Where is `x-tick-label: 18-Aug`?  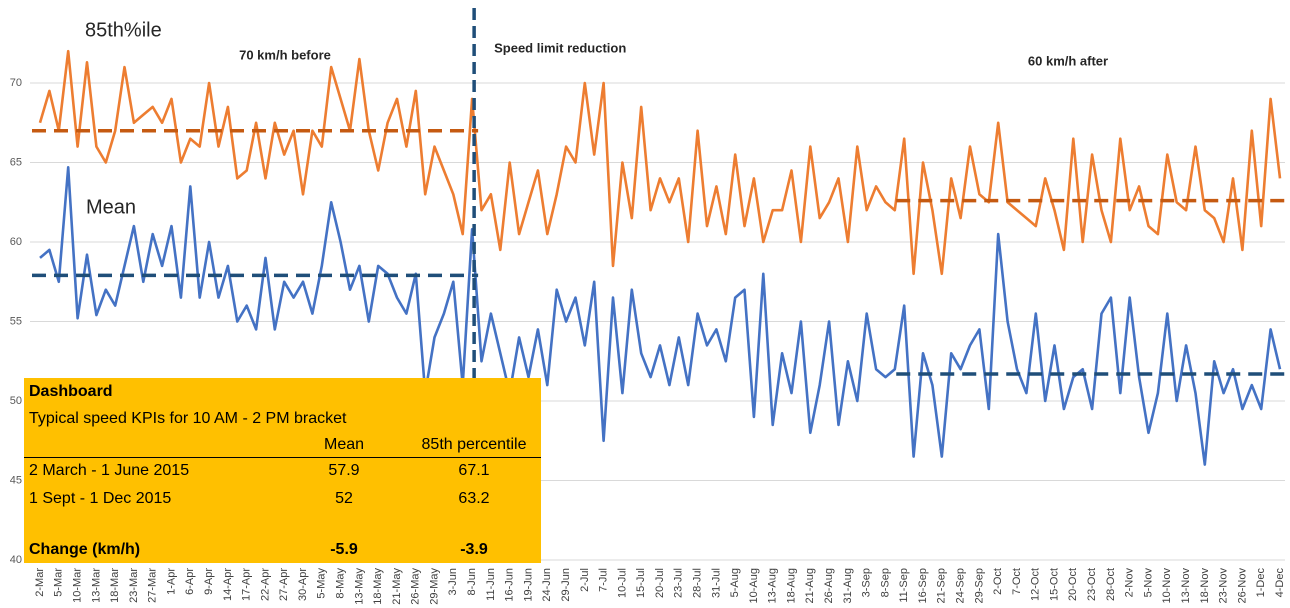 x-tick-label: 18-Aug is located at coordinates (791, 585).